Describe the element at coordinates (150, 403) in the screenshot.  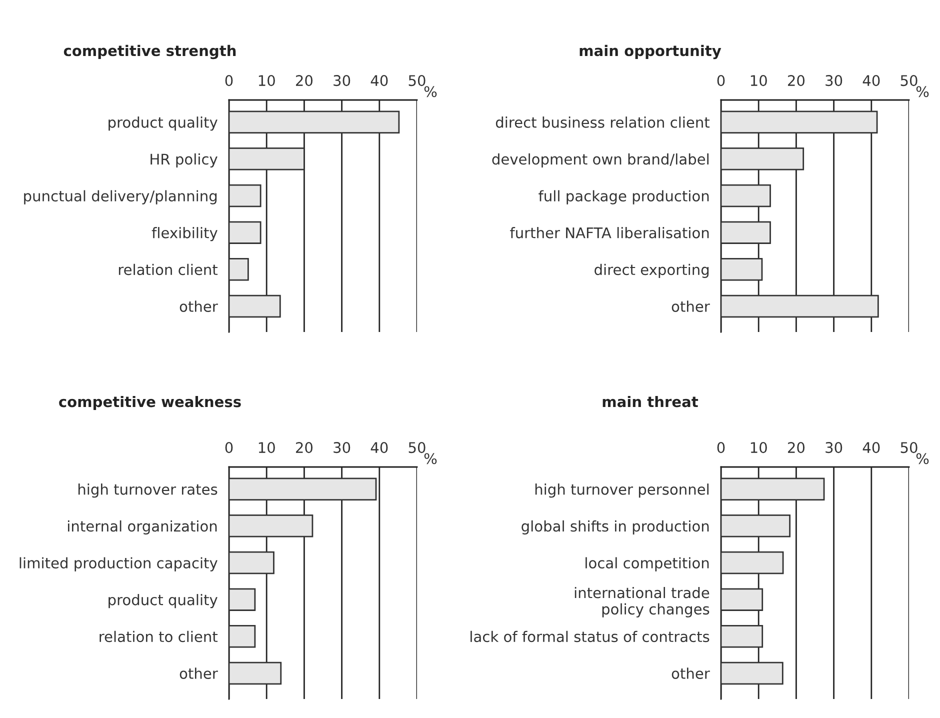
I see `chart-title: competitive weakness` at that location.